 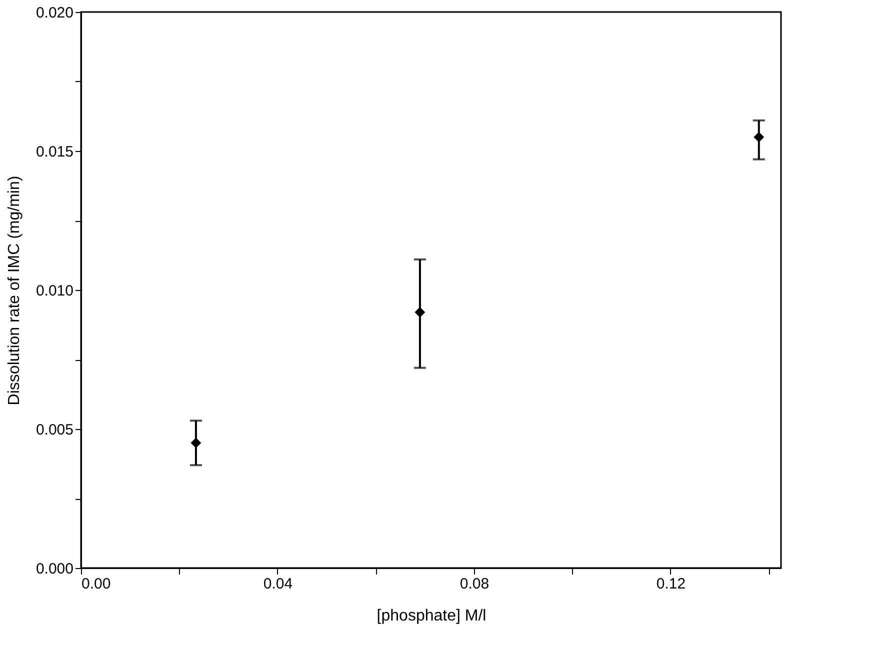 I want to click on y-tick-label: 0.020, so click(x=55, y=13).